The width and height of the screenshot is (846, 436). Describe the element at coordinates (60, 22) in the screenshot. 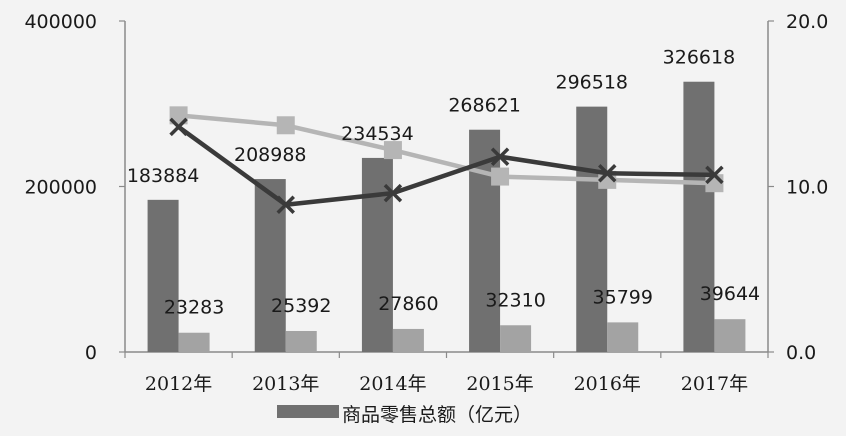

I see `y-tick-label-left: 400000` at that location.